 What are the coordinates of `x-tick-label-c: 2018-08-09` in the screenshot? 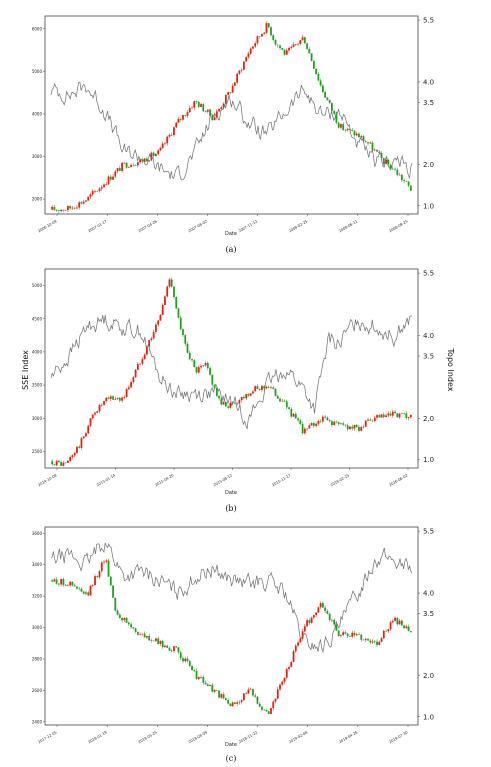 It's located at (198, 737).